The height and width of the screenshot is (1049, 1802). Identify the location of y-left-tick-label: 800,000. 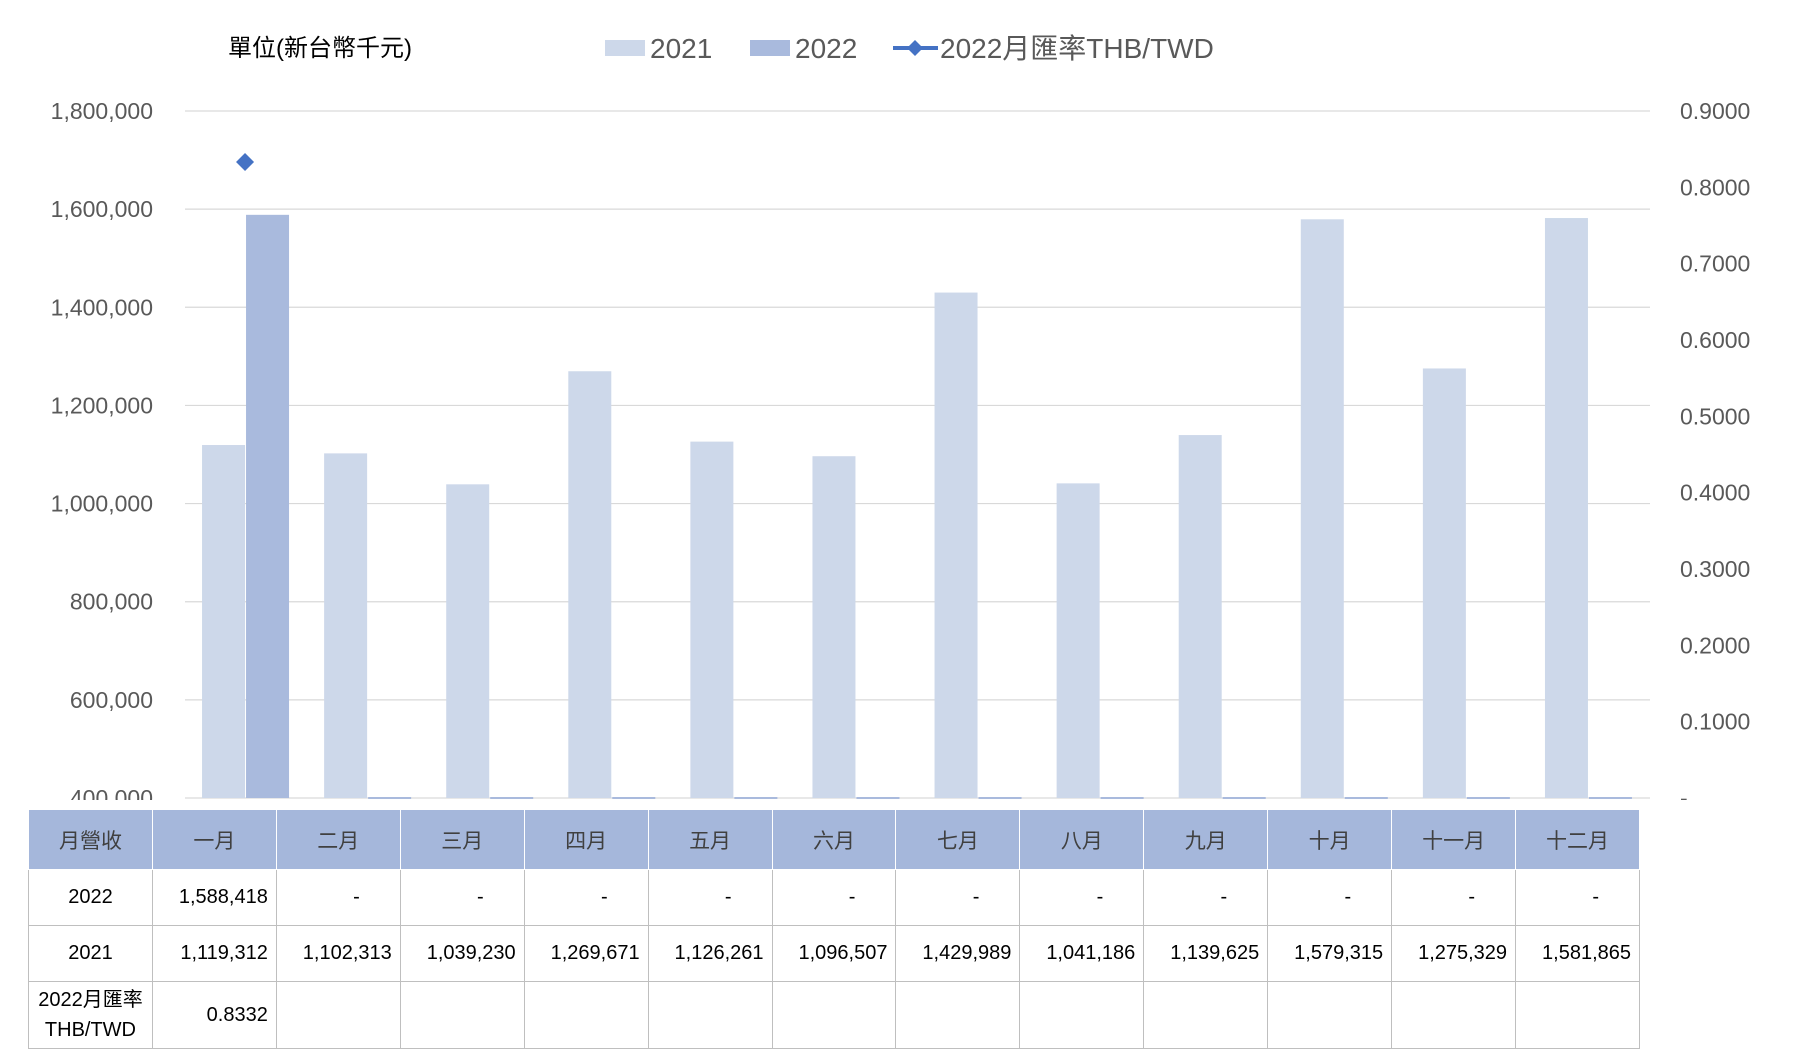
(111, 602).